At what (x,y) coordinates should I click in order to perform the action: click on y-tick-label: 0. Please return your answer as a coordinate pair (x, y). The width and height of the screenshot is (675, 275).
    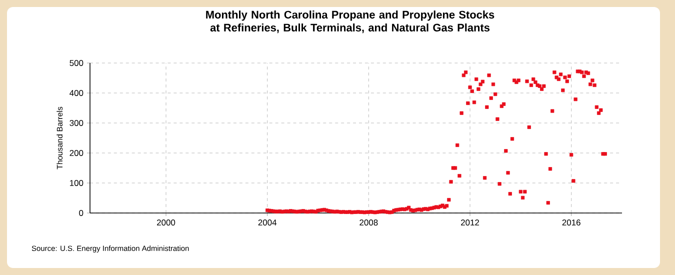
    Looking at the image, I should click on (81, 213).